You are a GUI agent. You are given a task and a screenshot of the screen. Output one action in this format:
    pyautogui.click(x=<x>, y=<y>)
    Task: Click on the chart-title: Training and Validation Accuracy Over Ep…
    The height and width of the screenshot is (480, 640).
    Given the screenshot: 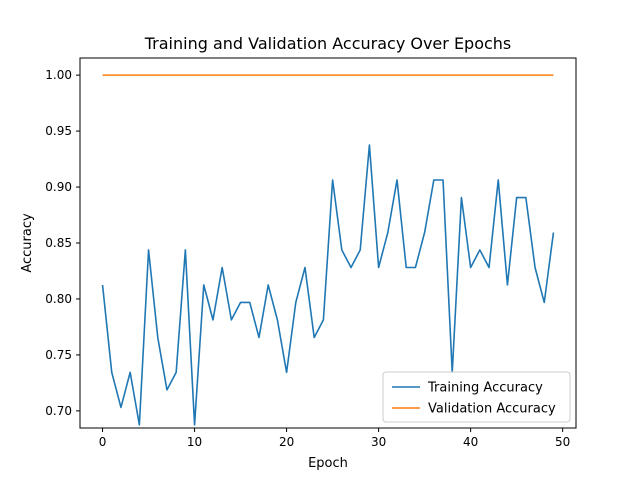 What is the action you would take?
    pyautogui.click(x=328, y=43)
    